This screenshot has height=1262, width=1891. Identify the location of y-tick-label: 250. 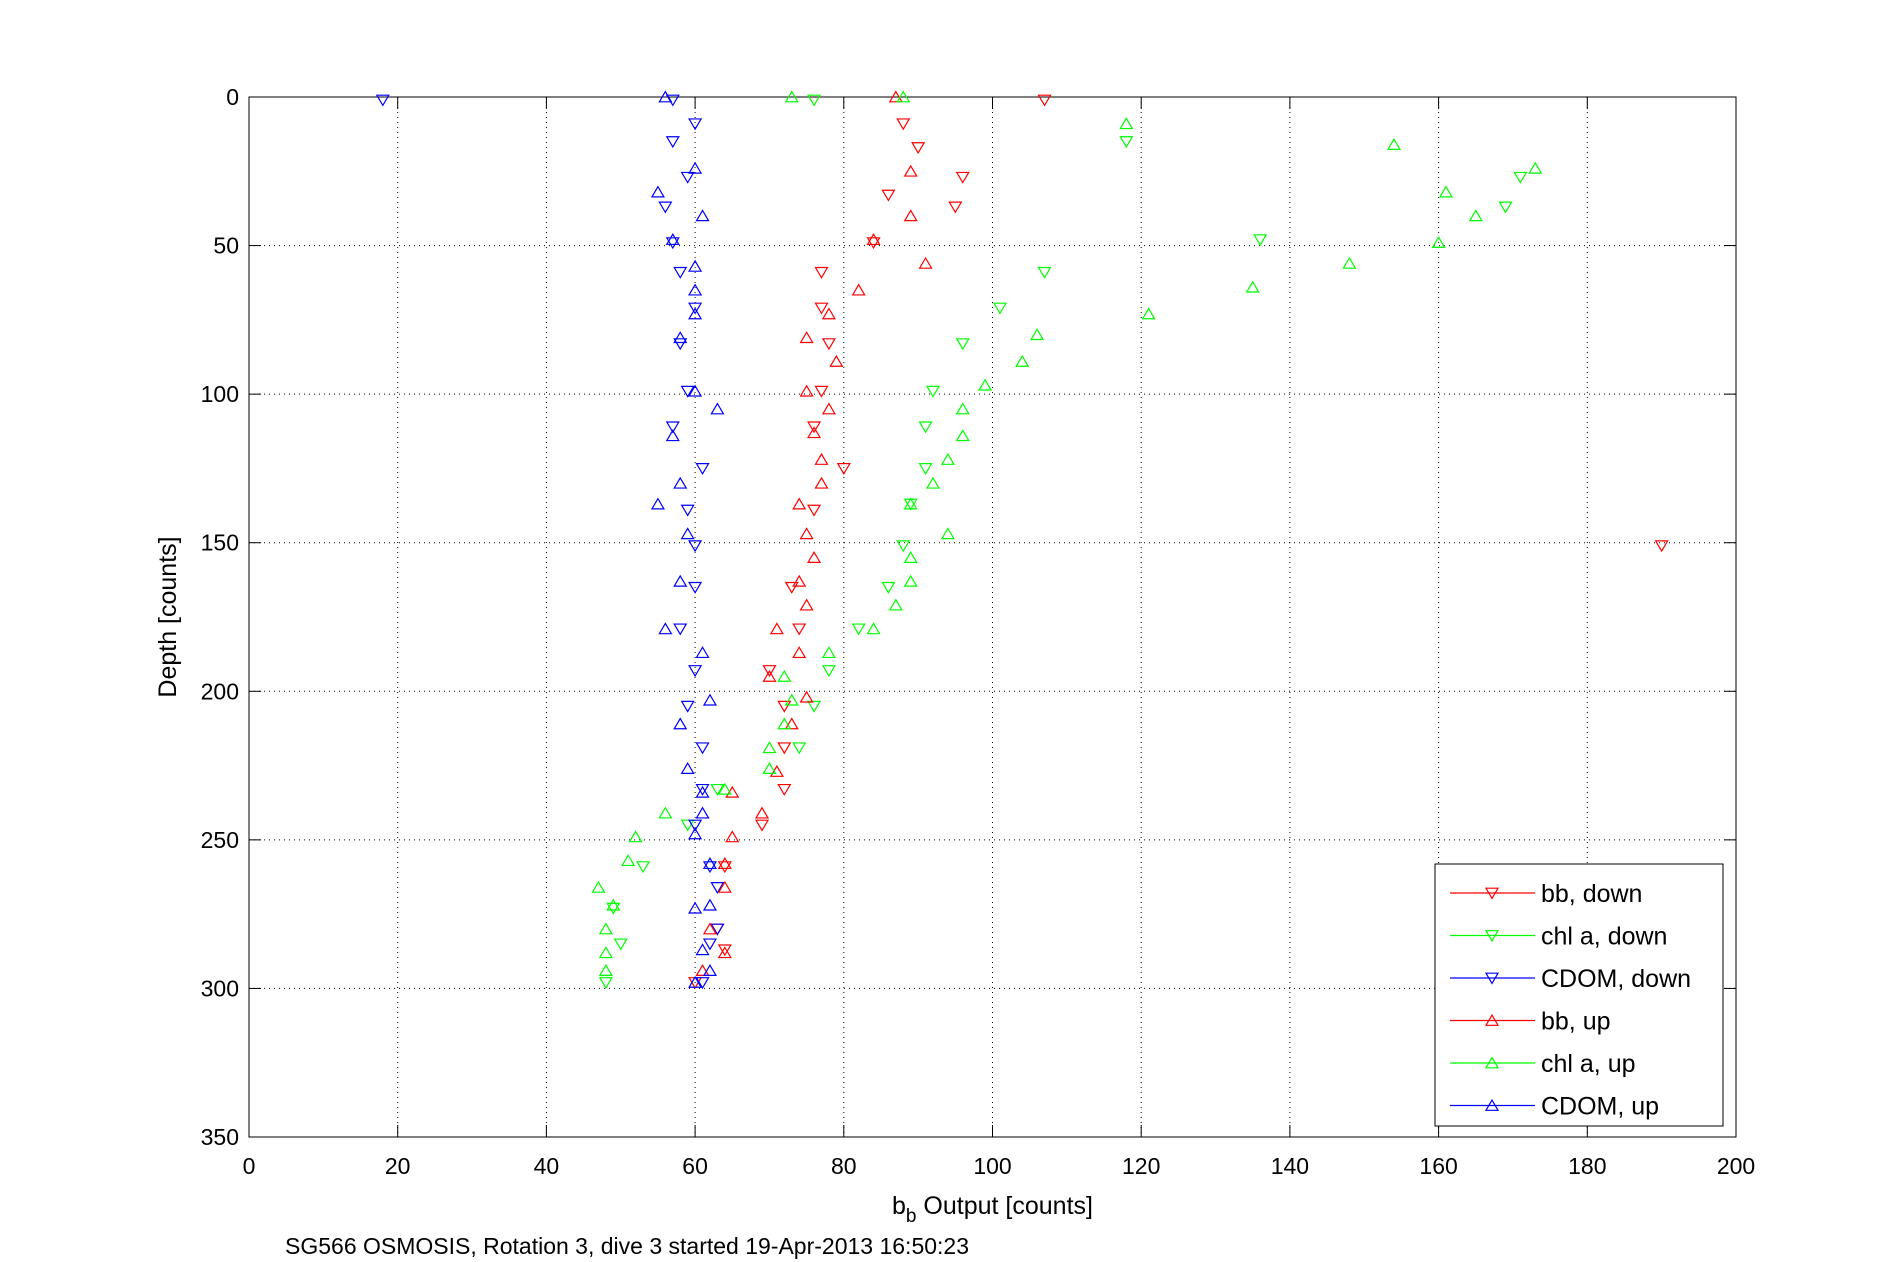
(220, 840).